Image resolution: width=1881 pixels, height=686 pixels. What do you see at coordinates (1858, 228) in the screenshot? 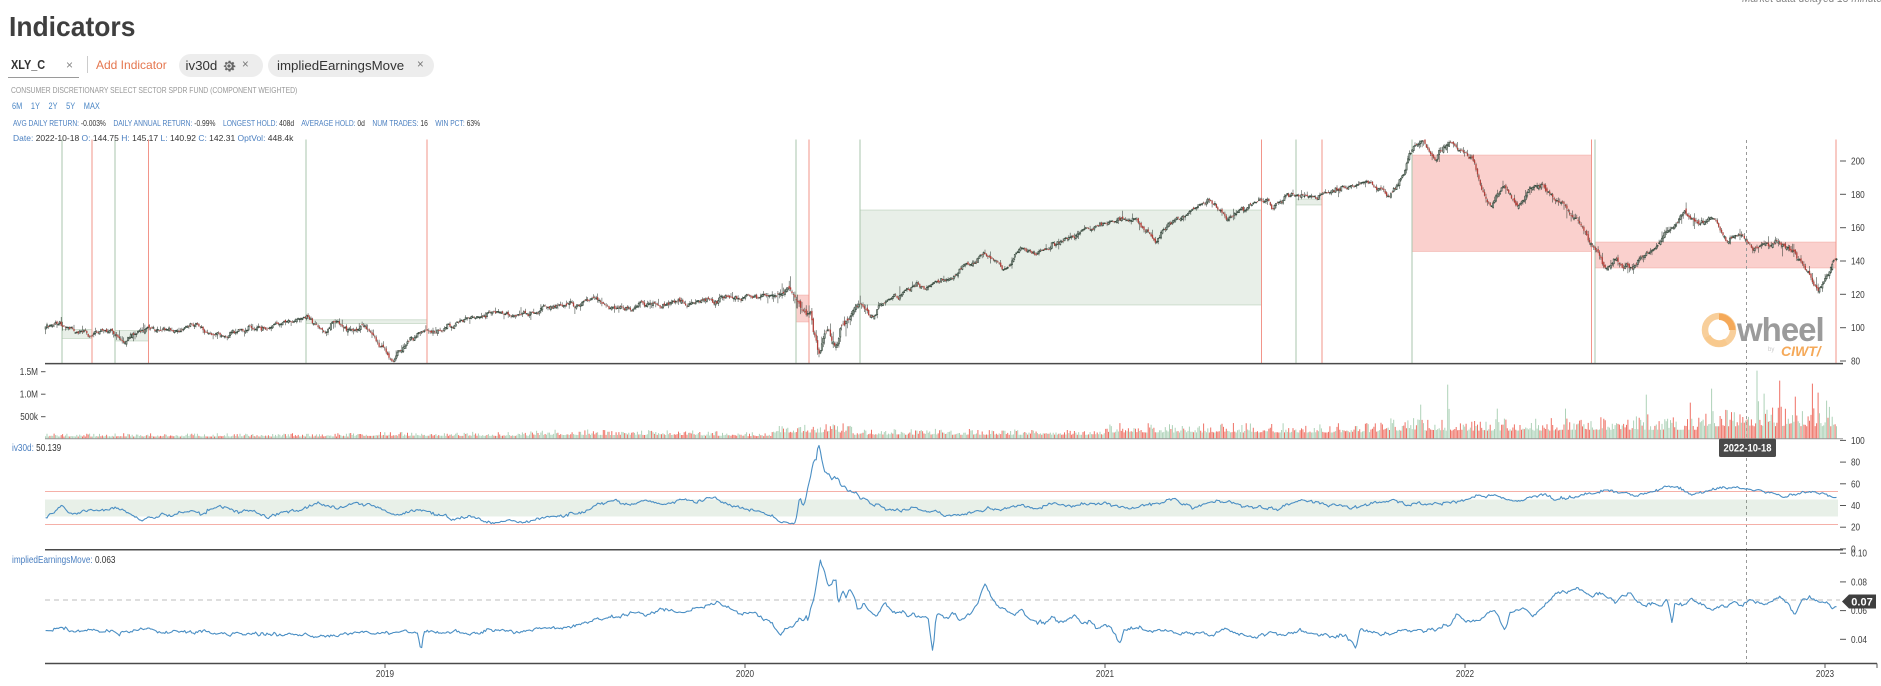
I see `svg-text: 160` at bounding box center [1858, 228].